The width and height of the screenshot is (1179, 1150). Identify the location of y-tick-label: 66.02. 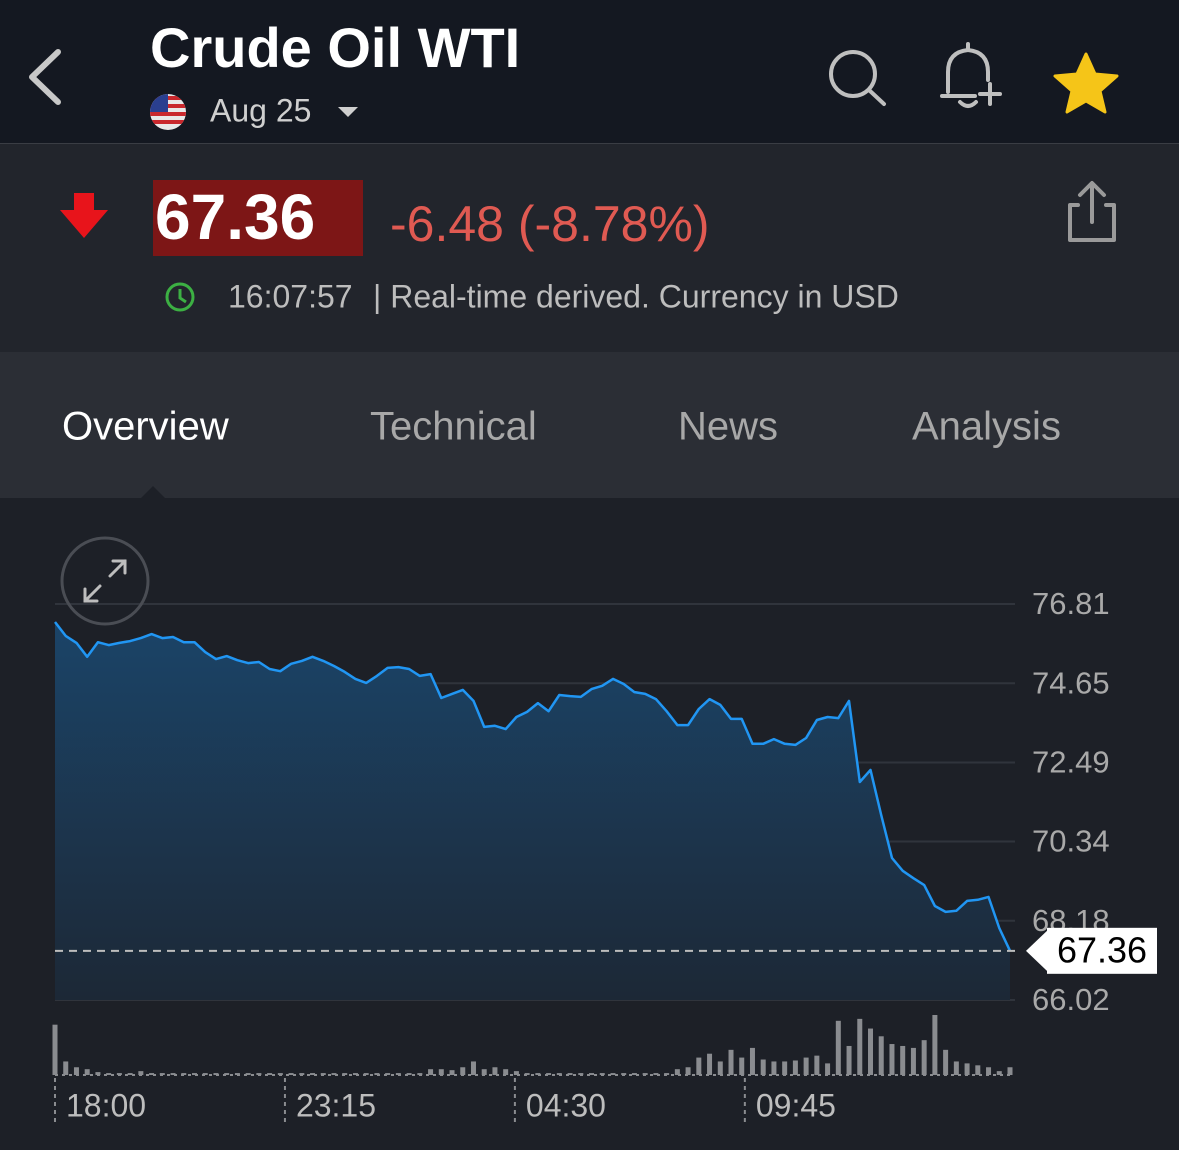
(1071, 999).